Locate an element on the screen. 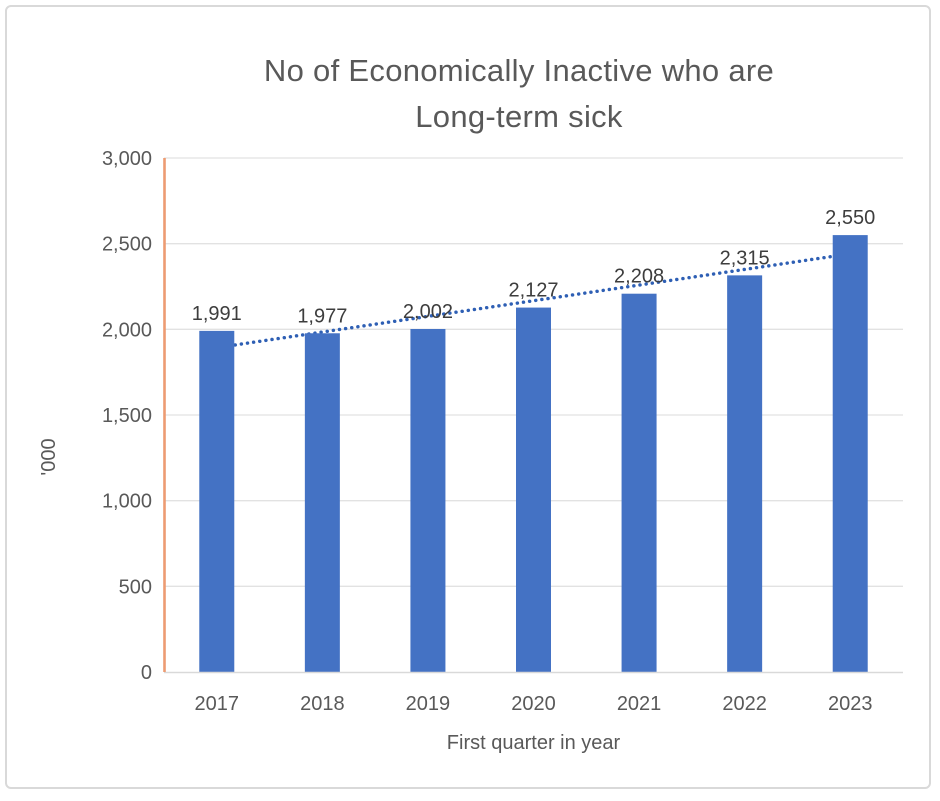 Image resolution: width=940 pixels, height=801 pixels. y-tick-label: 2,500 is located at coordinates (127, 245).